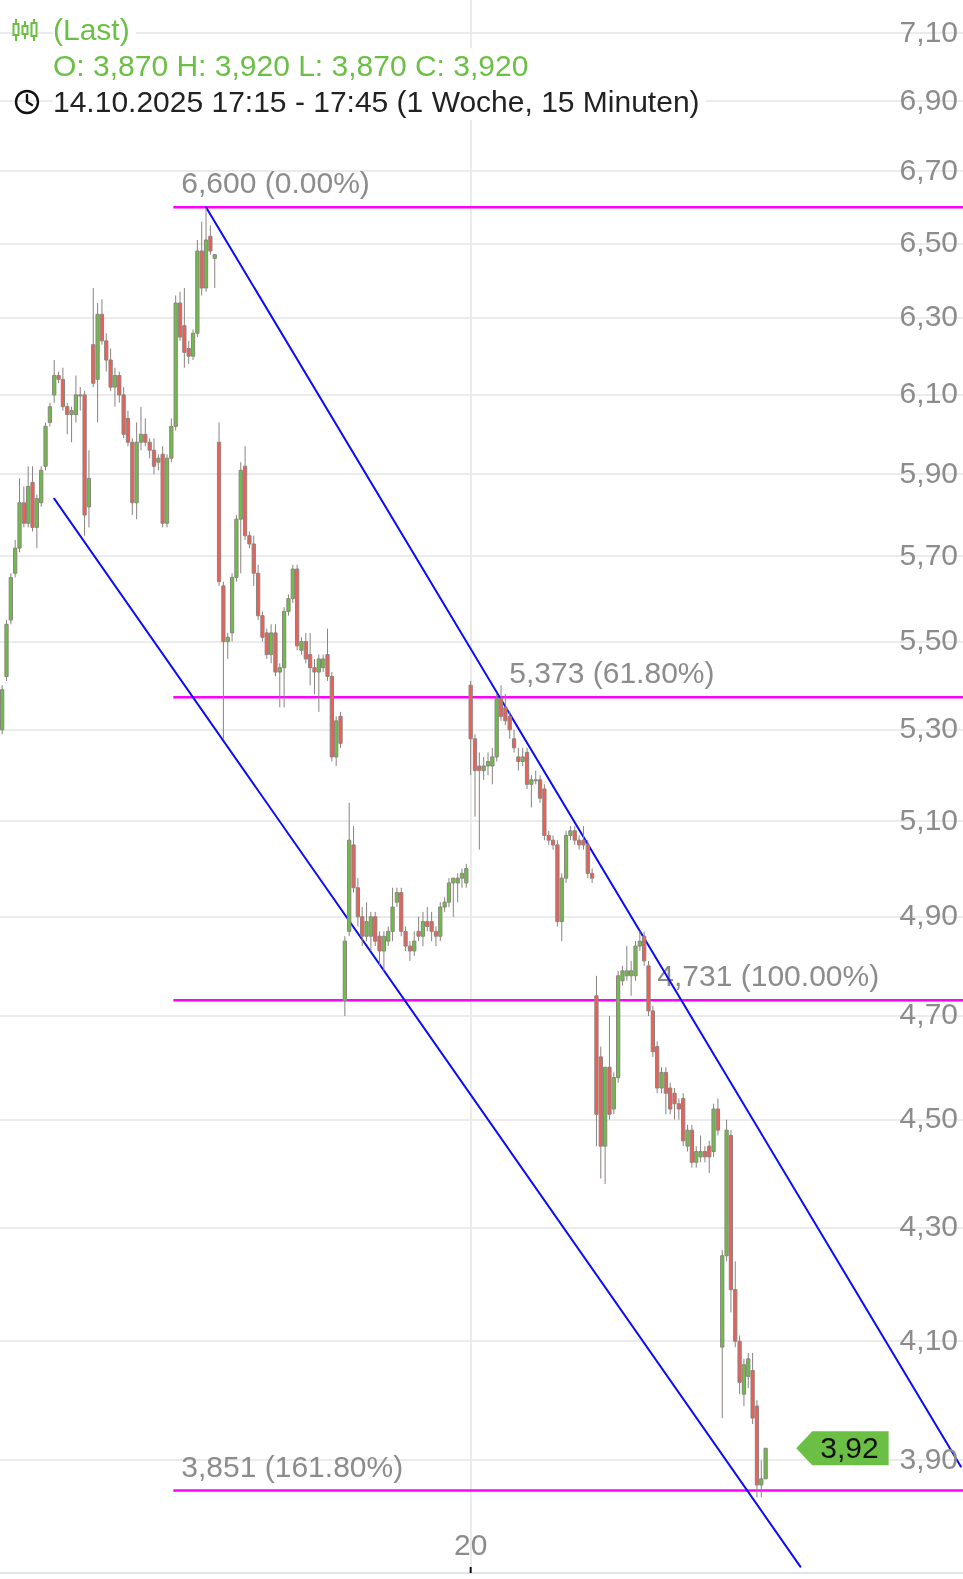 The image size is (963, 1579). What do you see at coordinates (928, 914) in the screenshot?
I see `y-tick-label: 4,90` at bounding box center [928, 914].